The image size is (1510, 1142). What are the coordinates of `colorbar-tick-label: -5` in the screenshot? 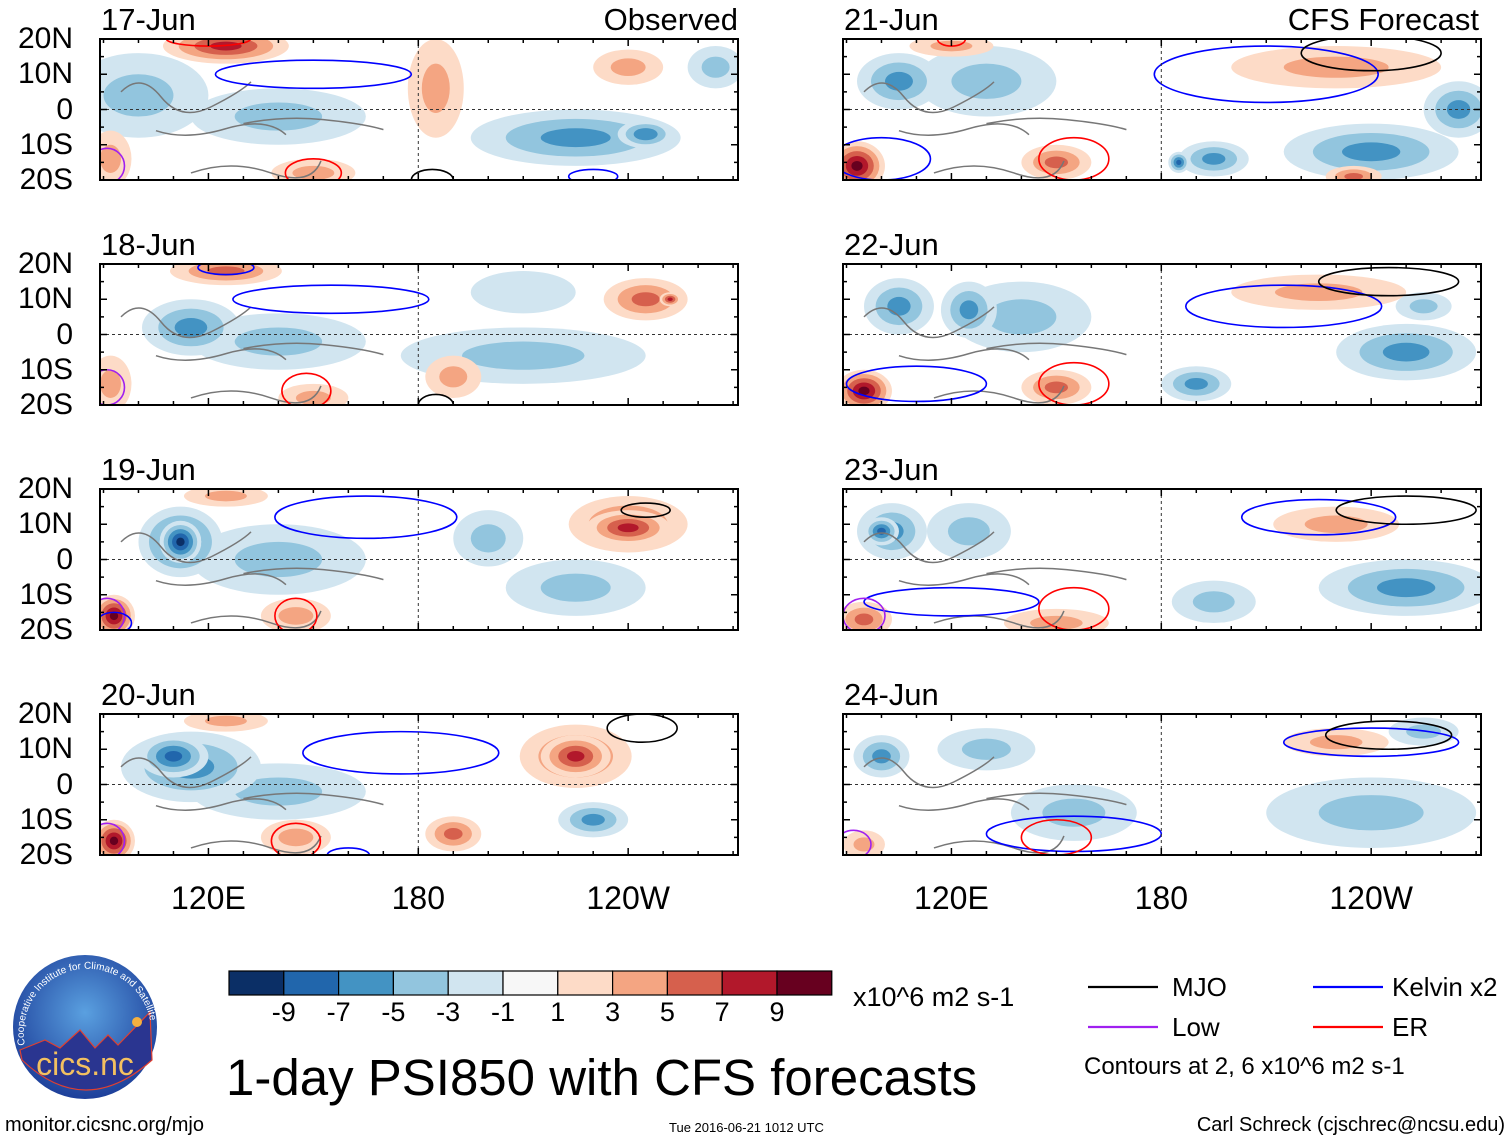 It's located at (393, 1012).